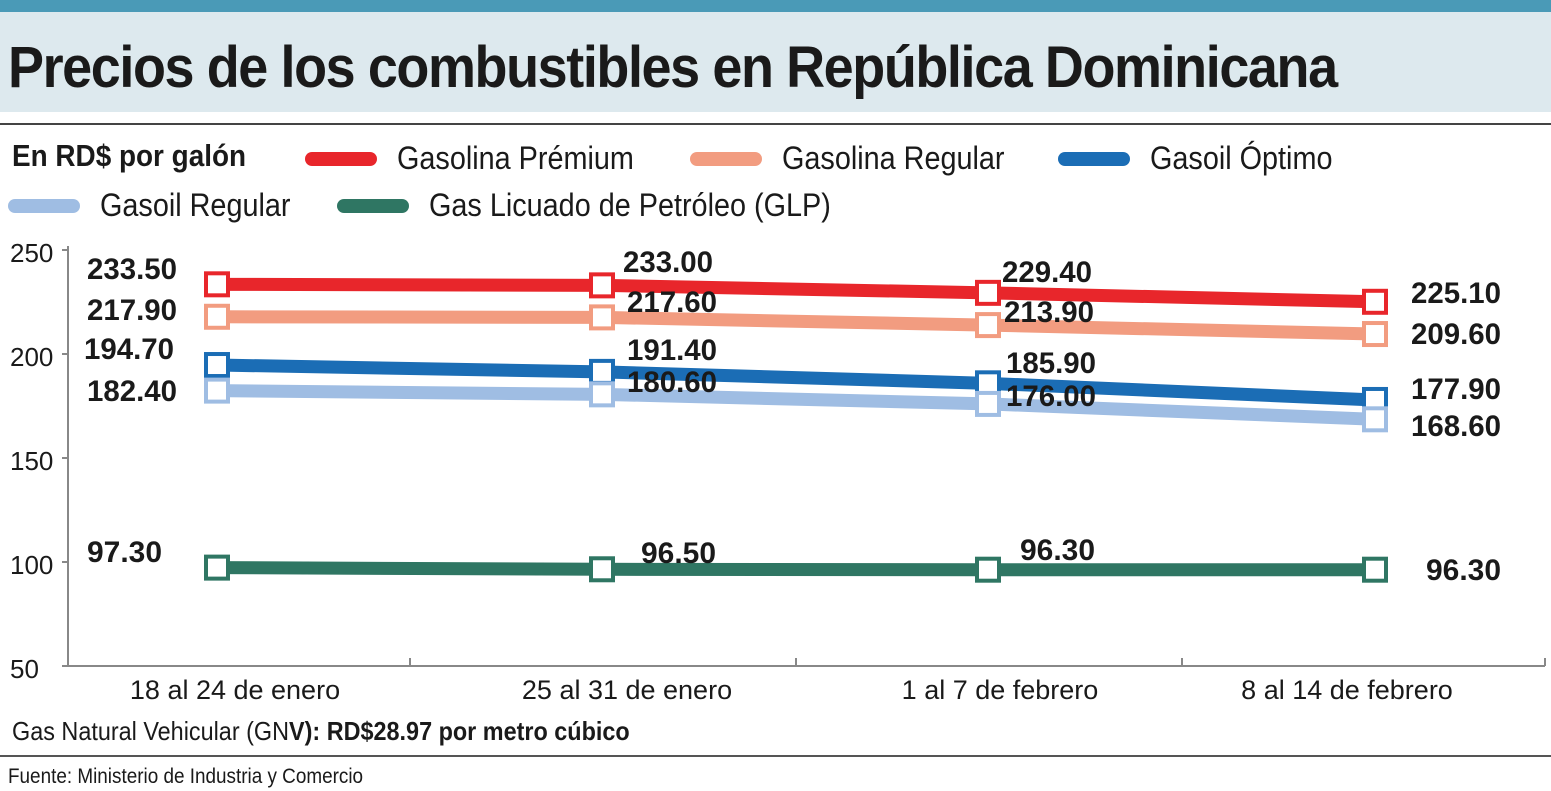 The height and width of the screenshot is (791, 1551). What do you see at coordinates (31, 565) in the screenshot?
I see `y-tick-label: 100` at bounding box center [31, 565].